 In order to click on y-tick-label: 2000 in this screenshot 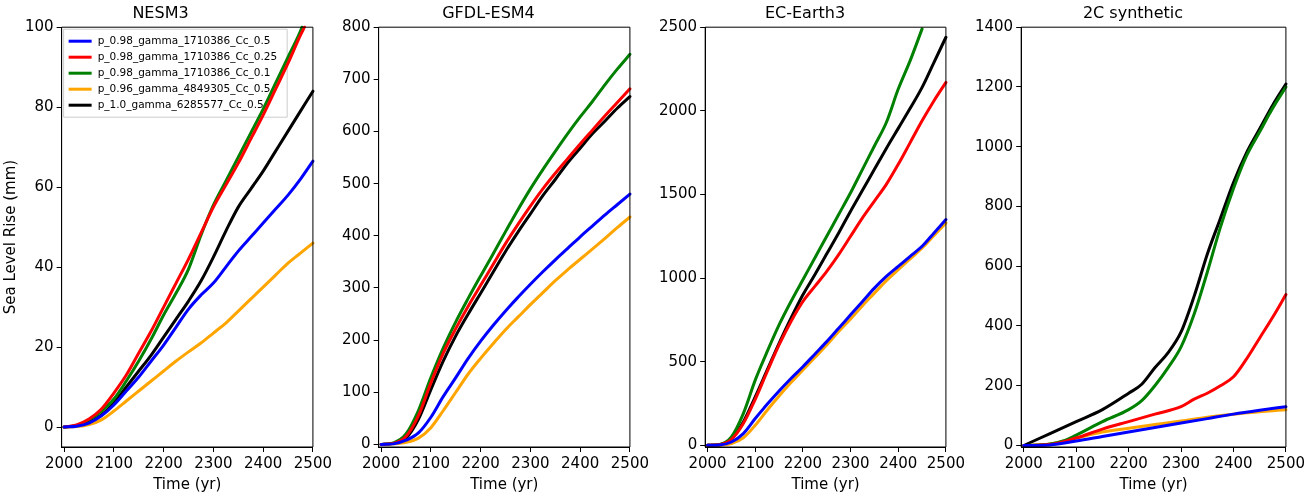, I will do `click(678, 109)`.